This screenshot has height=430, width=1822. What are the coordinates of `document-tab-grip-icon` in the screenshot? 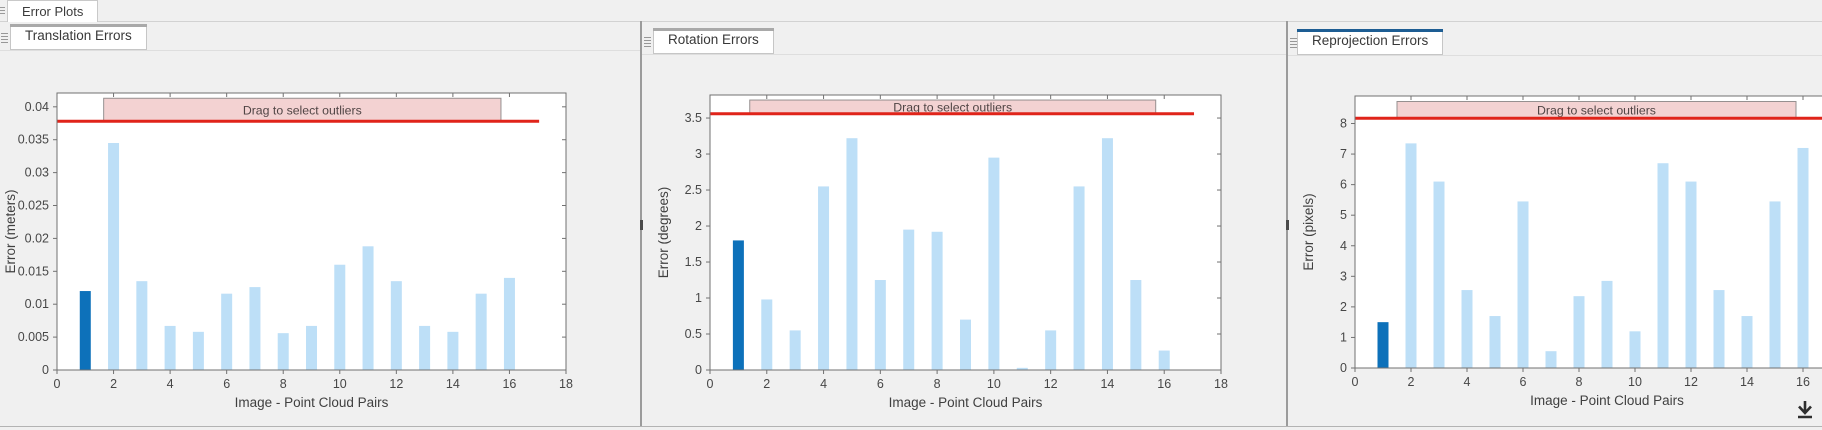 It's located at (2, 10).